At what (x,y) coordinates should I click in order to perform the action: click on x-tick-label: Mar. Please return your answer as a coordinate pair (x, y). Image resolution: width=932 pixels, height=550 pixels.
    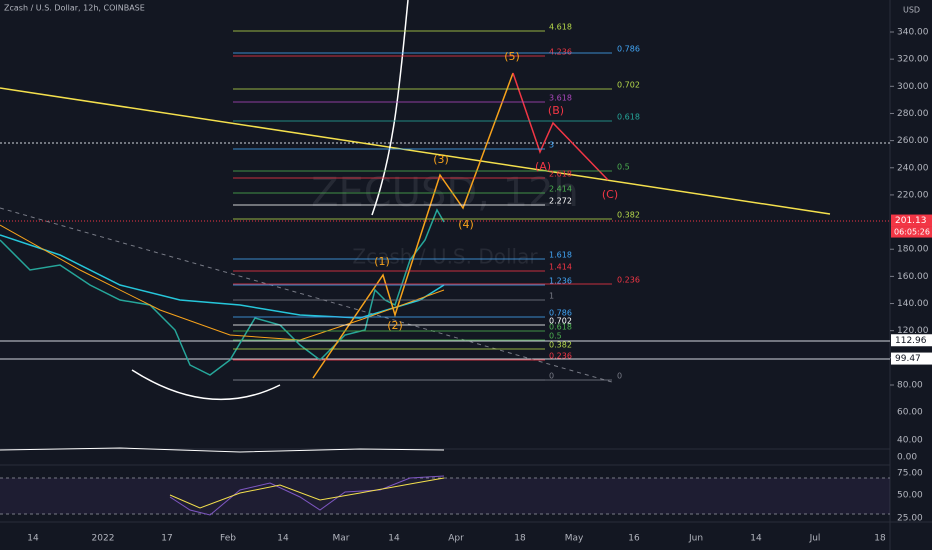
    Looking at the image, I should click on (341, 539).